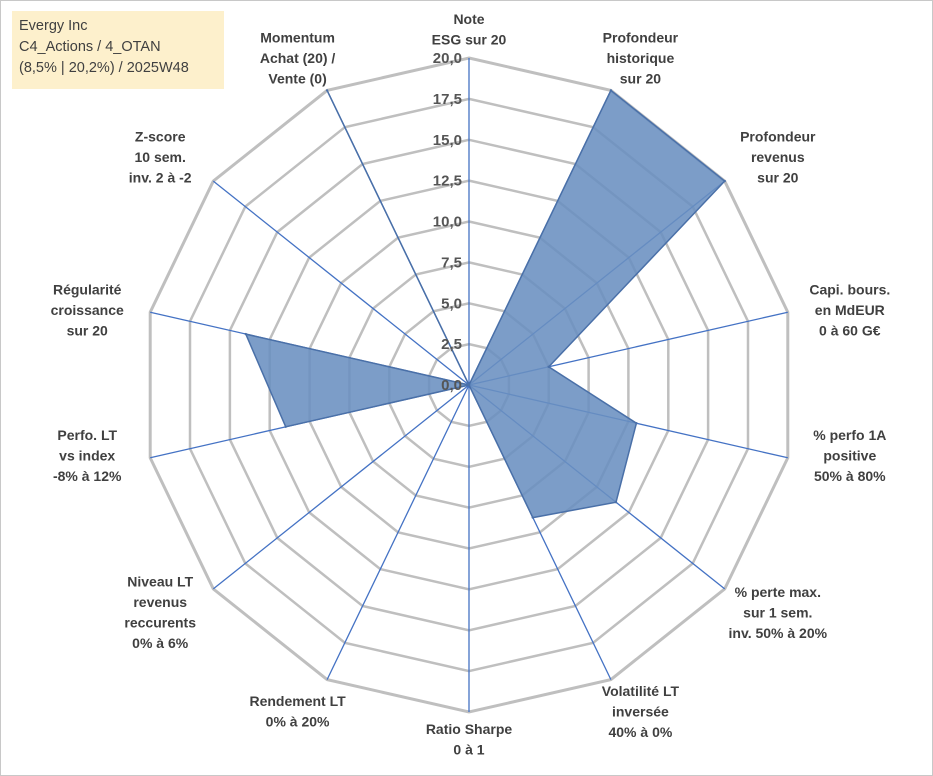 The image size is (933, 776). What do you see at coordinates (297, 711) in the screenshot?
I see `category-label: Rendement LT 0% à 20%` at bounding box center [297, 711].